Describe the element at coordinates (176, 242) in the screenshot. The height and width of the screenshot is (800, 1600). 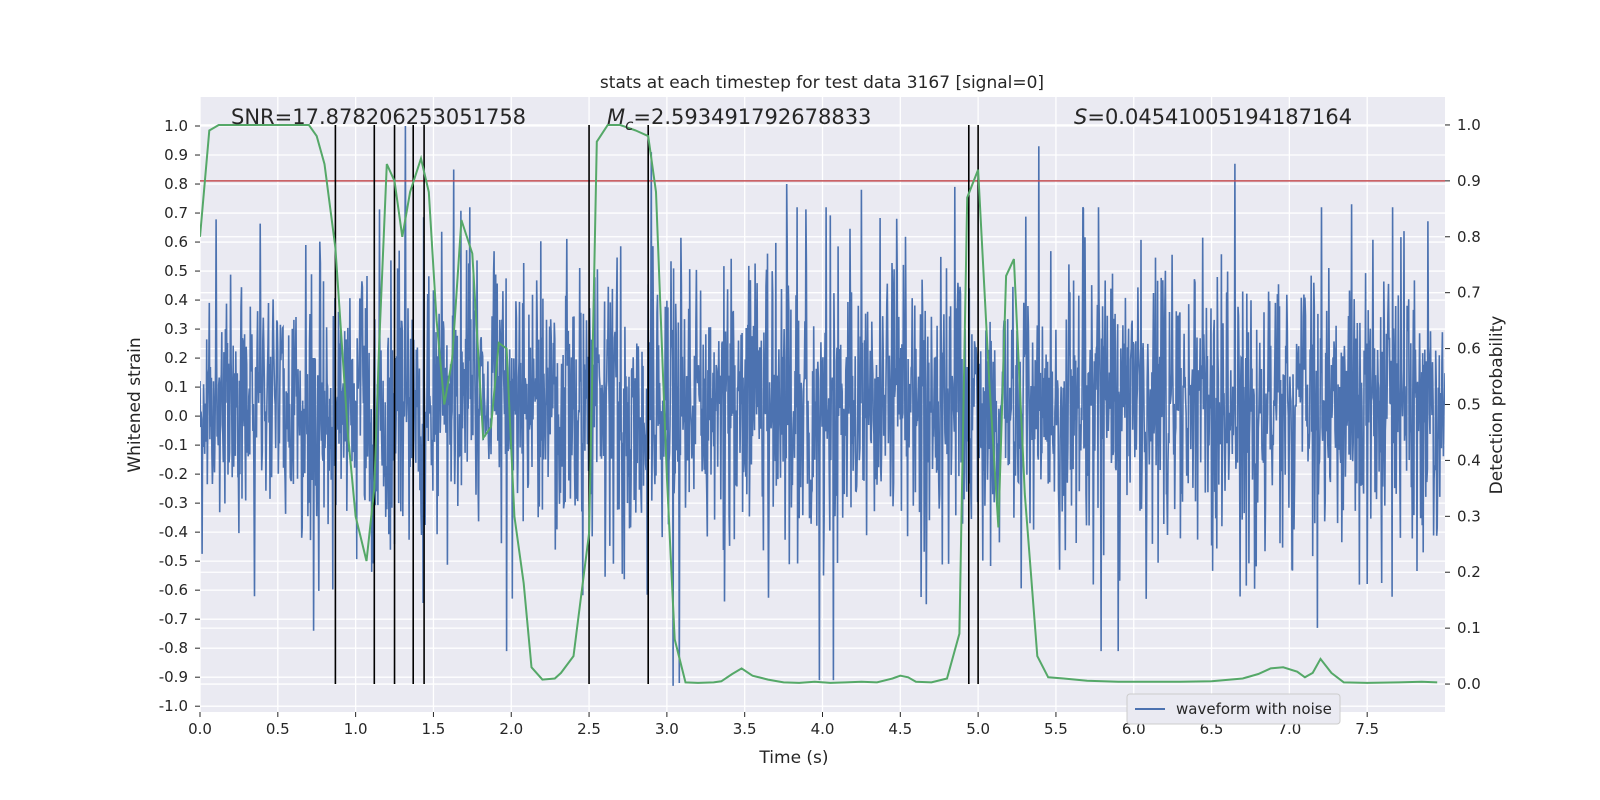
I see `y-tick-label: 0.6` at that location.